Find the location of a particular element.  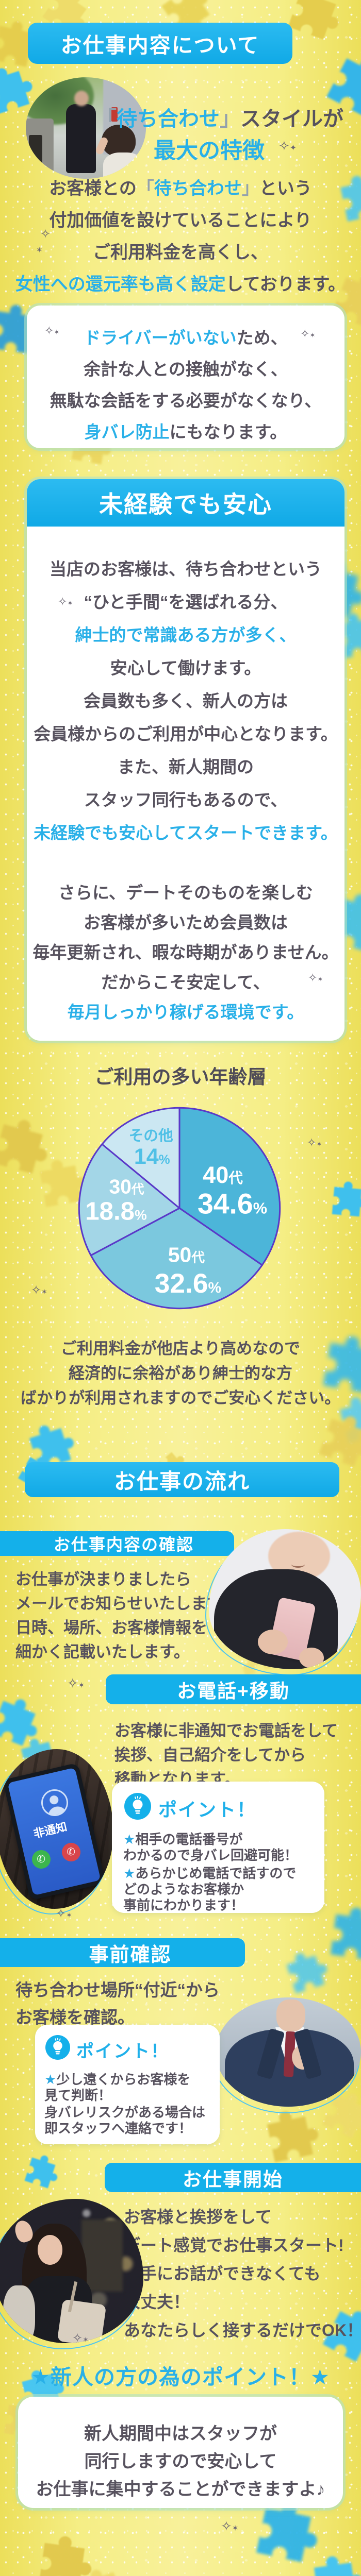

beginner-line: また、新人期間の is located at coordinates (186, 766).